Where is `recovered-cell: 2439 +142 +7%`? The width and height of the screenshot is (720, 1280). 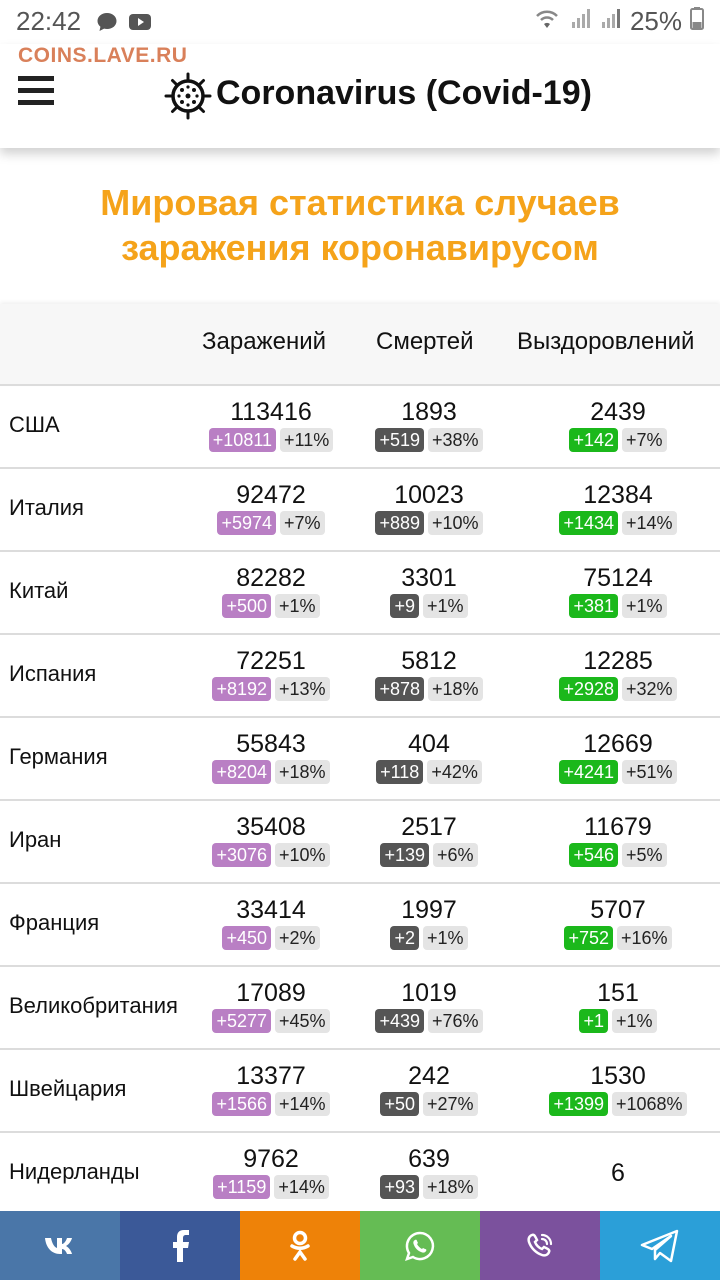
recovered-cell: 2439 +142 +7% is located at coordinates (618, 425).